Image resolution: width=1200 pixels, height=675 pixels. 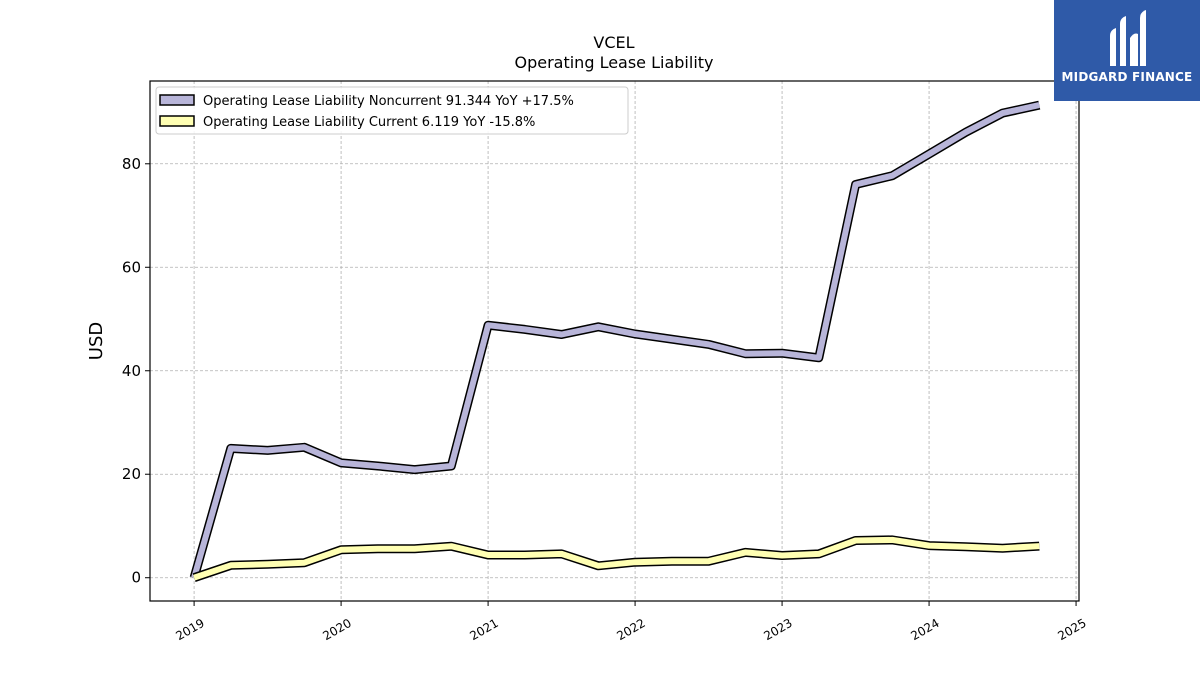 What do you see at coordinates (131, 164) in the screenshot?
I see `y-tick-label: 80` at bounding box center [131, 164].